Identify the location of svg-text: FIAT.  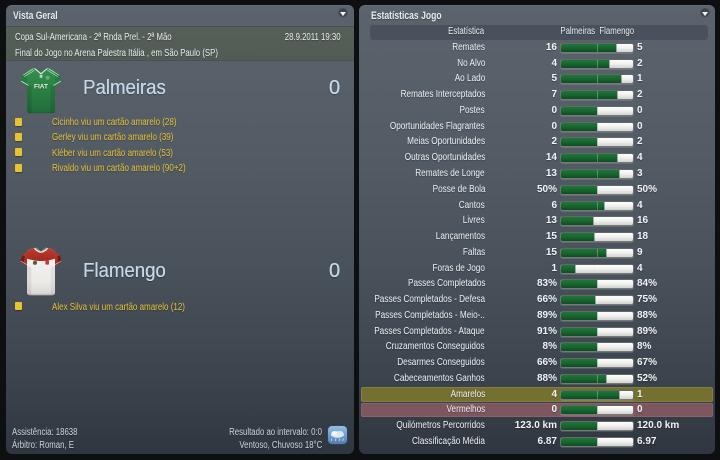
(41, 87).